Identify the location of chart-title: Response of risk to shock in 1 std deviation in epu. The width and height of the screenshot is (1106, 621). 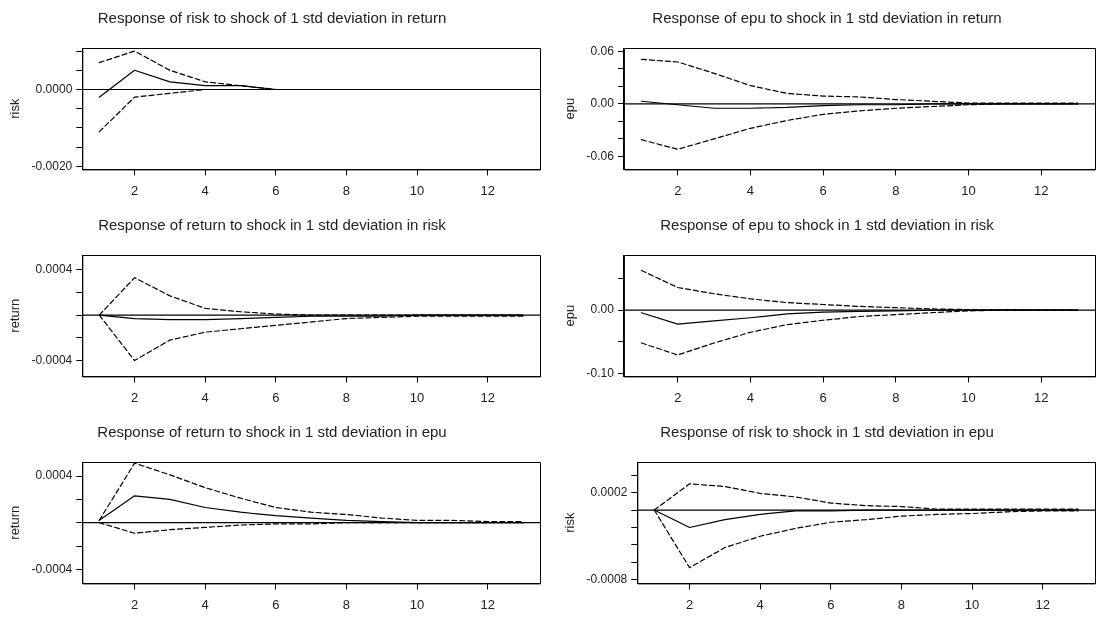
(827, 432).